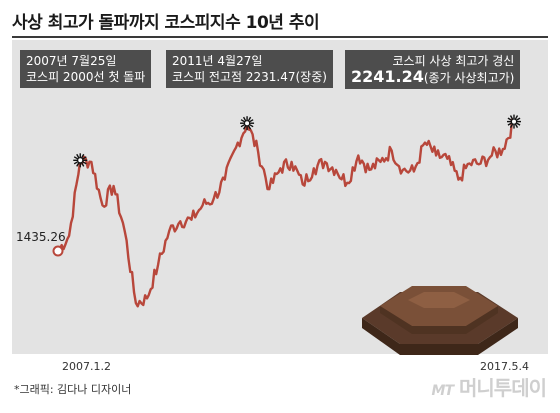 The height and width of the screenshot is (413, 560). Describe the element at coordinates (504, 366) in the screenshot. I see `x-end-label: 2017.5.4` at that location.